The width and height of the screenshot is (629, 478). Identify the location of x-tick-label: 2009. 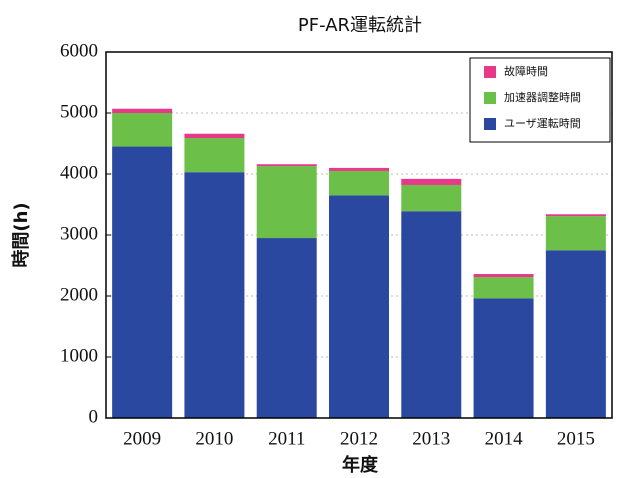
(142, 438).